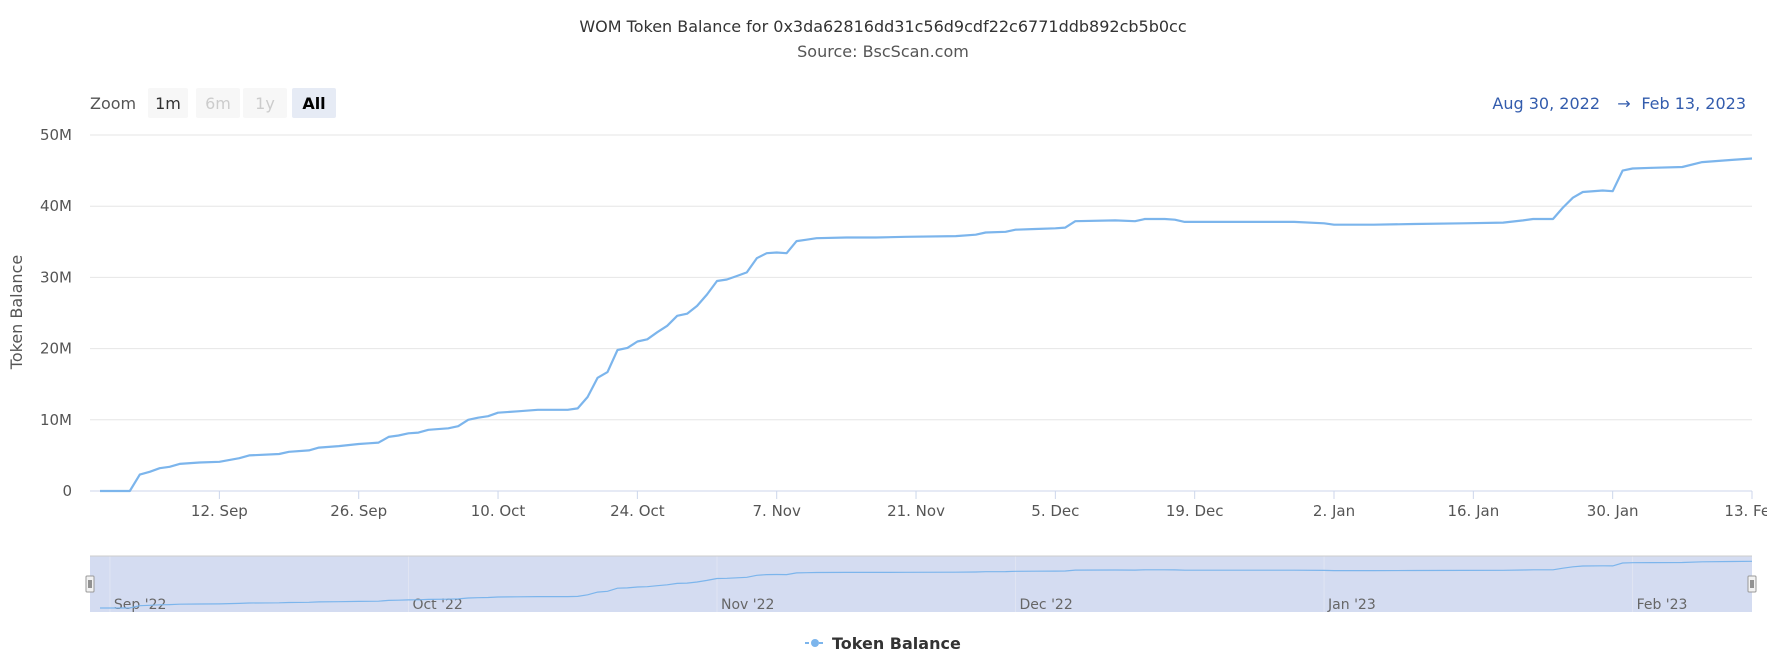 The image size is (1767, 661). What do you see at coordinates (113, 103) in the screenshot?
I see `zoom-label: Zoom` at bounding box center [113, 103].